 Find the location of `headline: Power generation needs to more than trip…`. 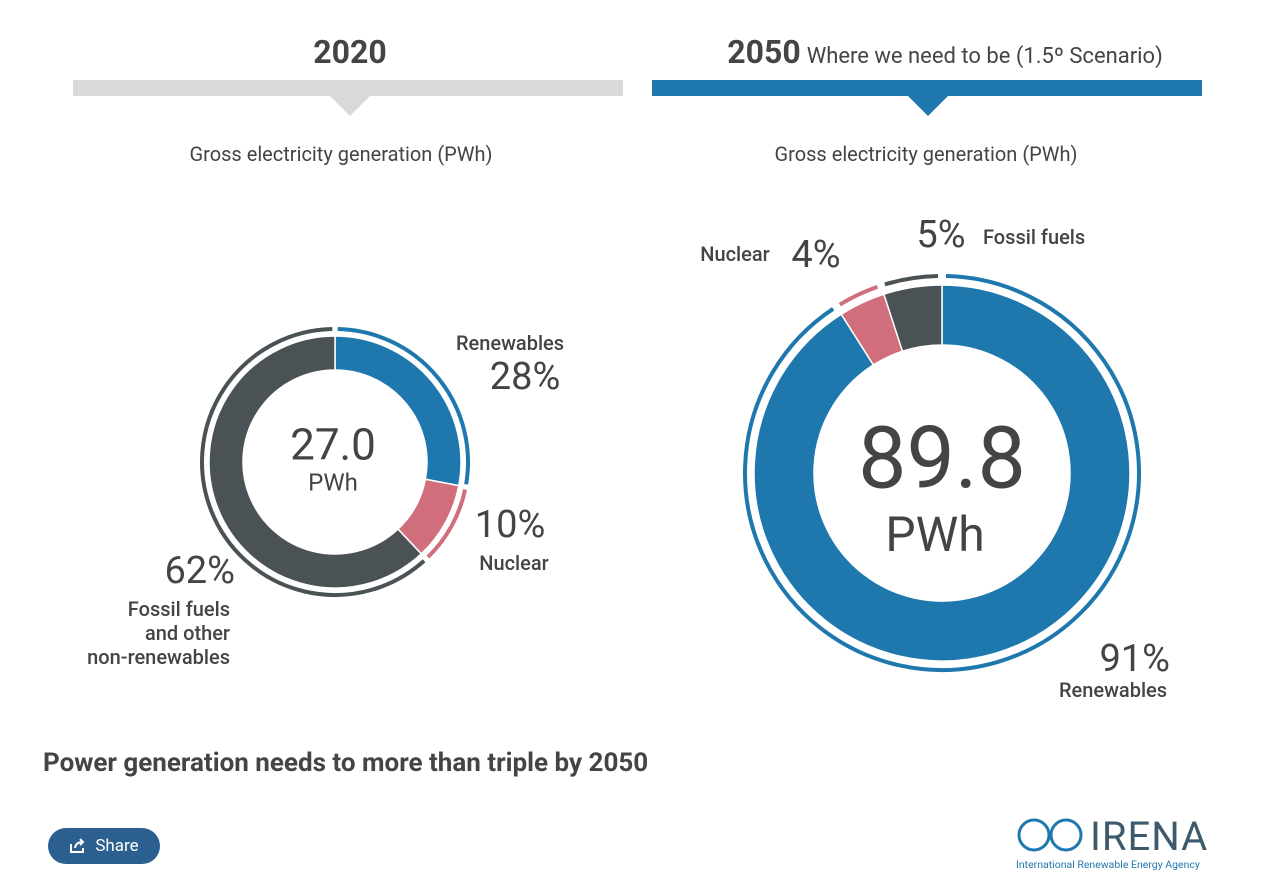

headline: Power generation needs to more than trip… is located at coordinates (346, 763).